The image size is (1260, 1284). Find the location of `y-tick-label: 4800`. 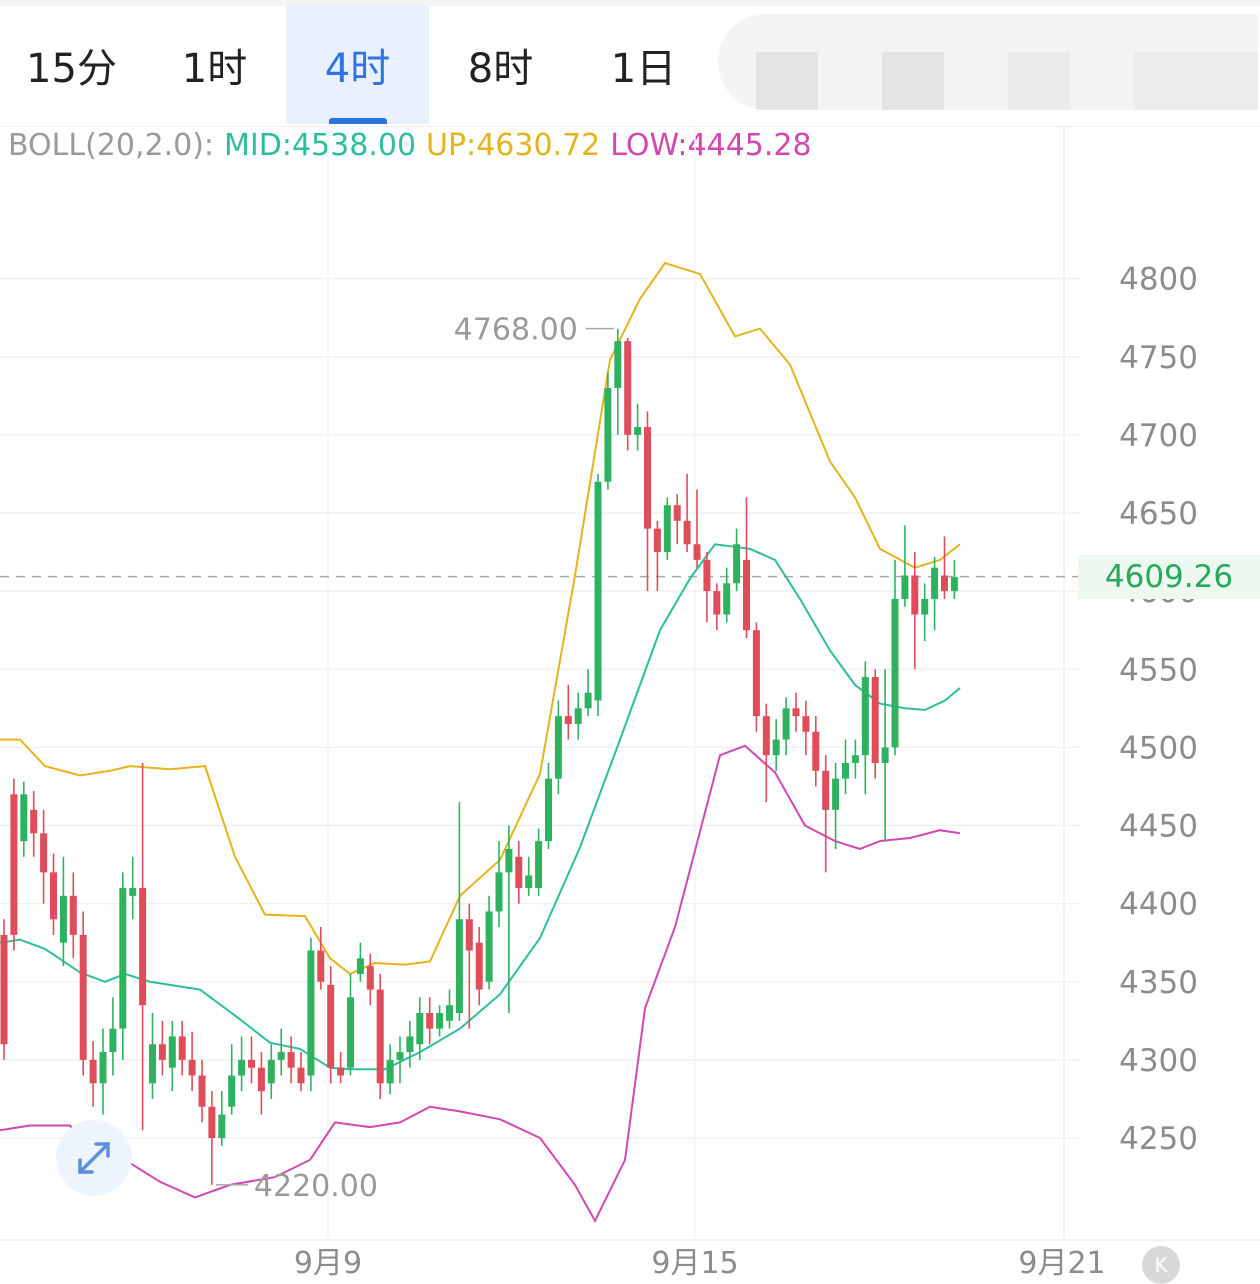

y-tick-label: 4800 is located at coordinates (1158, 280).